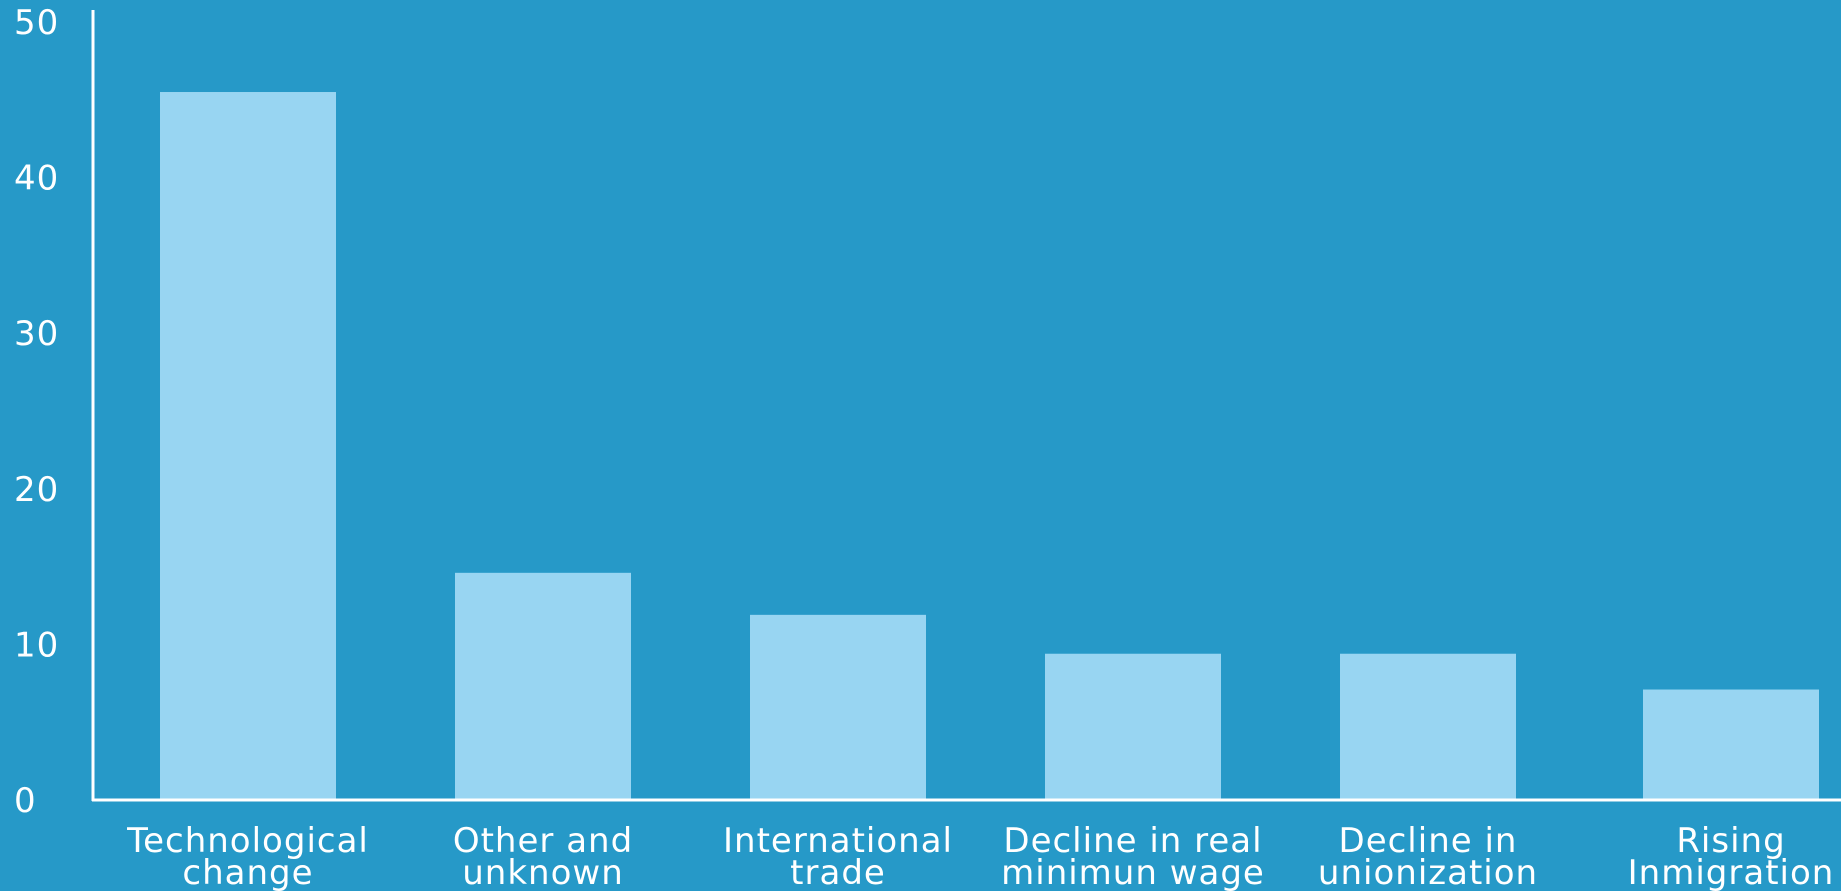 The width and height of the screenshot is (1841, 891). I want to click on x-tick-label-line: Decline in real, so click(1132, 841).